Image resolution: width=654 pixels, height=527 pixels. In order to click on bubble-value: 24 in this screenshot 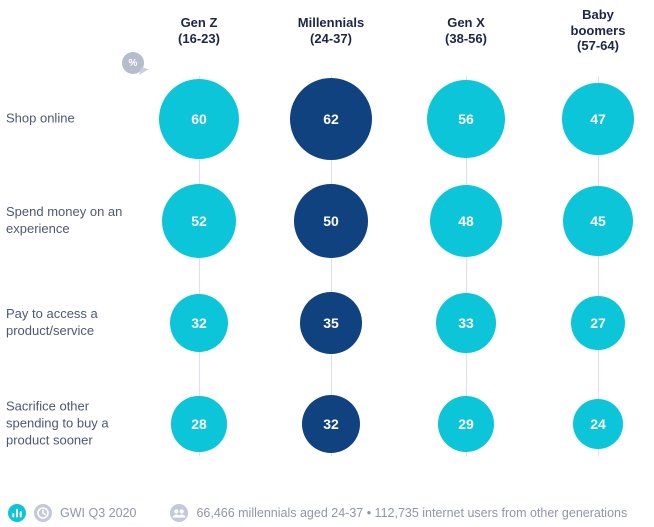, I will do `click(598, 424)`.